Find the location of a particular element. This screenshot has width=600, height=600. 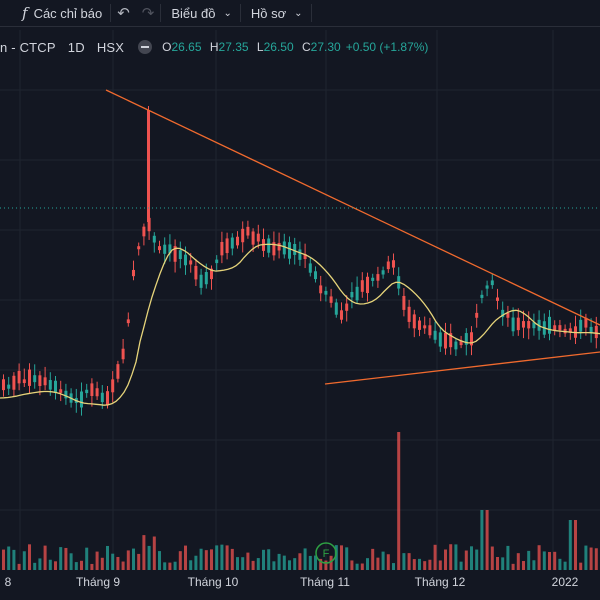

event-marker-label: F is located at coordinates (326, 554).